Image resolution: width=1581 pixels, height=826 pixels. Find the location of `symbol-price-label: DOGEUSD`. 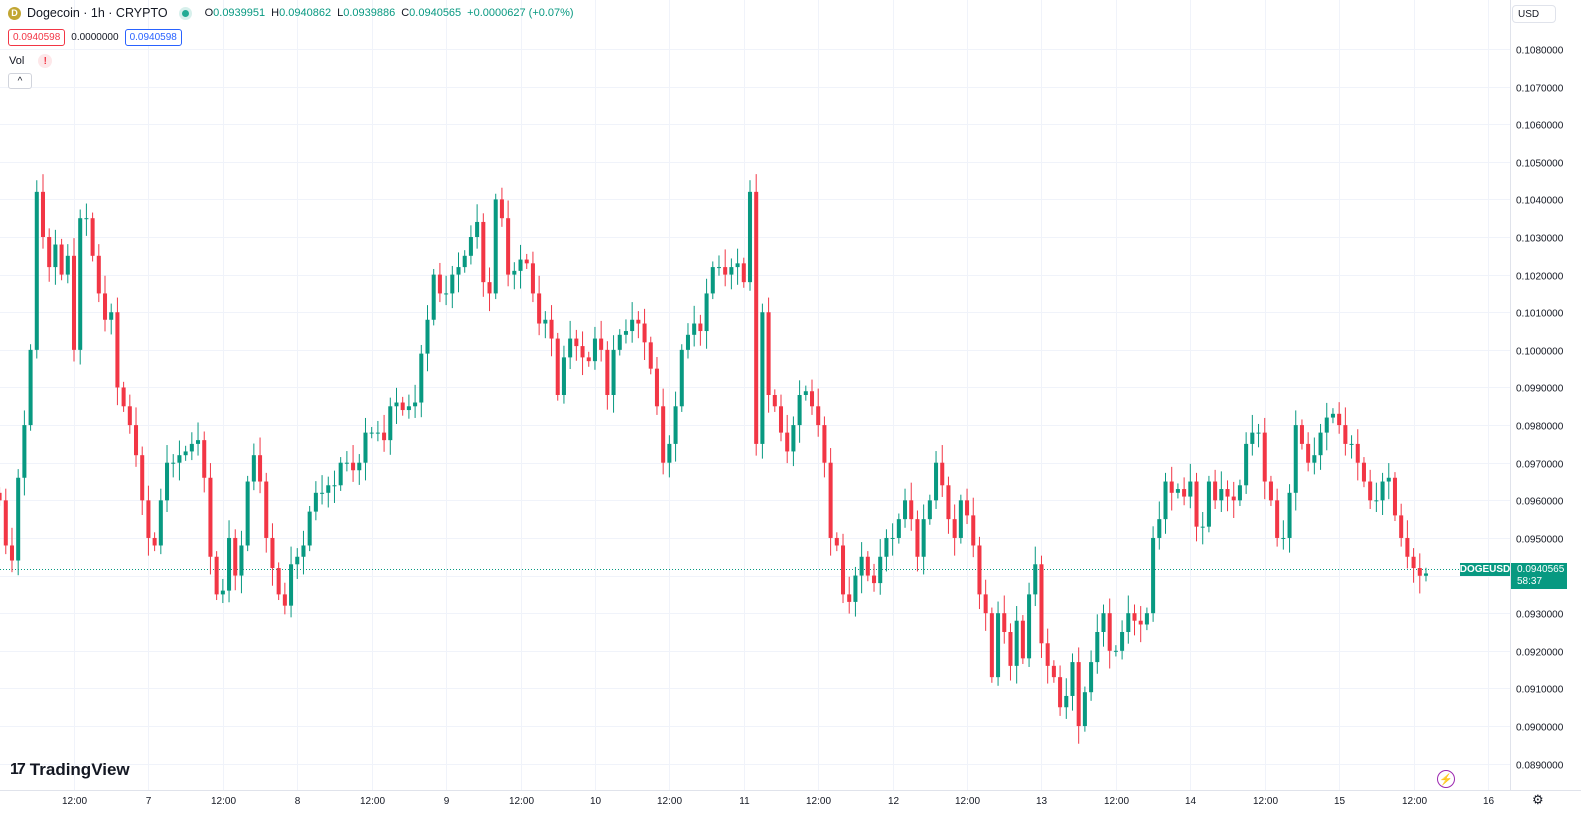

symbol-price-label: DOGEUSD is located at coordinates (1485, 569).